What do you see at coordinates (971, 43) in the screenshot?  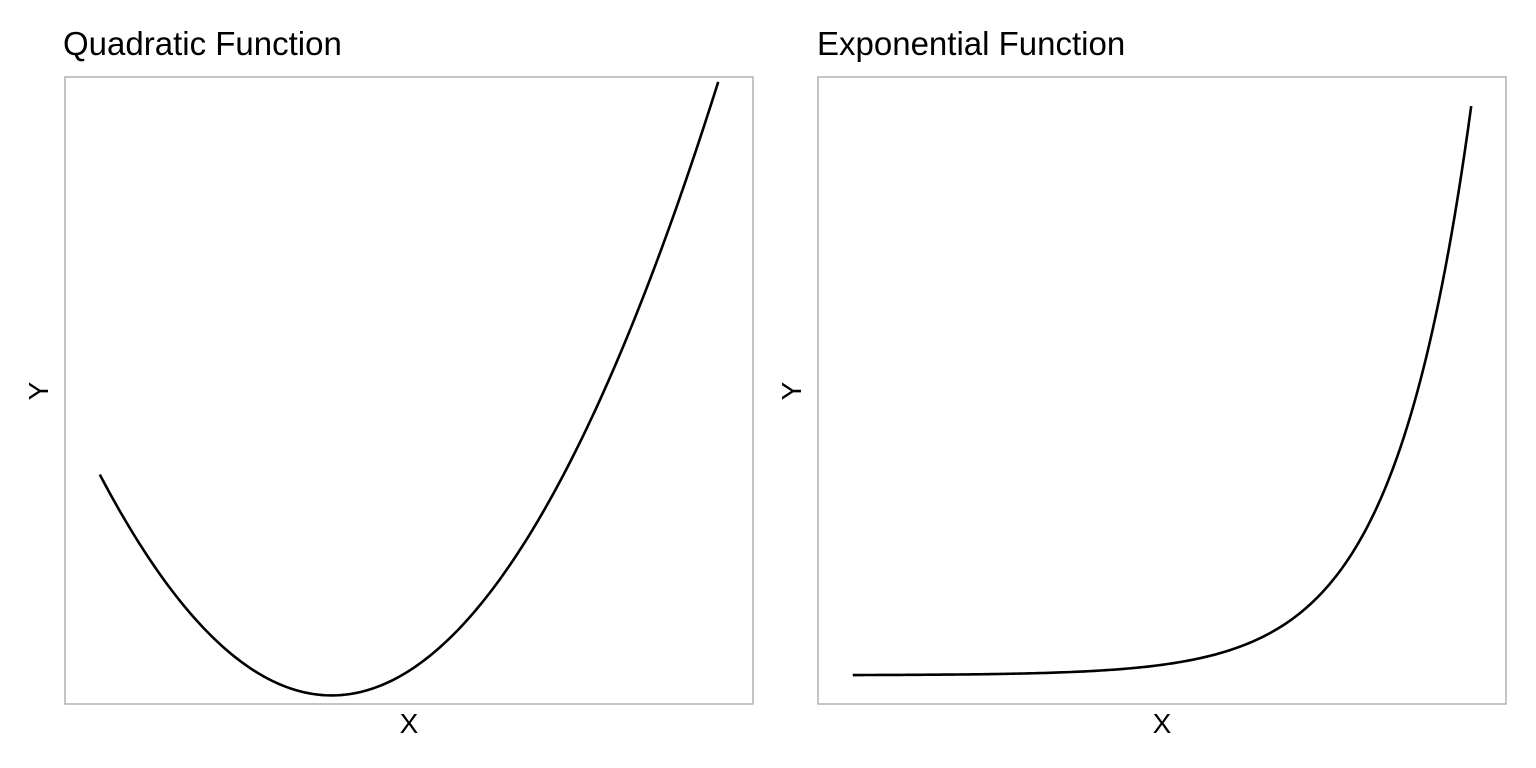 I see `chart-title: Exponential Function` at bounding box center [971, 43].